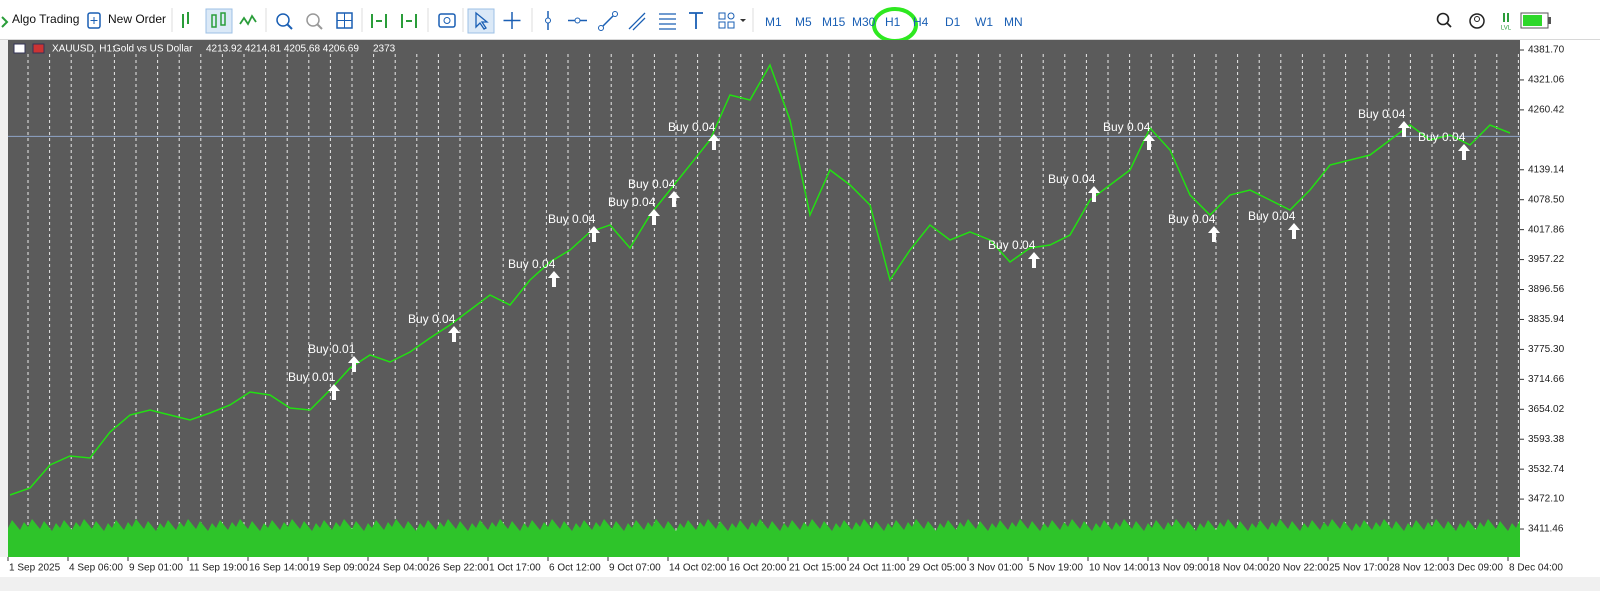 The image size is (1600, 591). Describe the element at coordinates (156, 568) in the screenshot. I see `x-tick-label: 9 Sep 01:00` at that location.